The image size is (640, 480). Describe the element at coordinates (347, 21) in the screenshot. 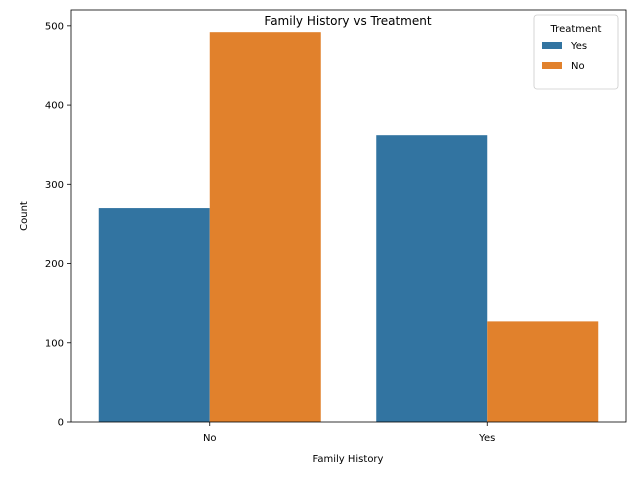

I see `chart-title: Family History vs Treatment` at that location.